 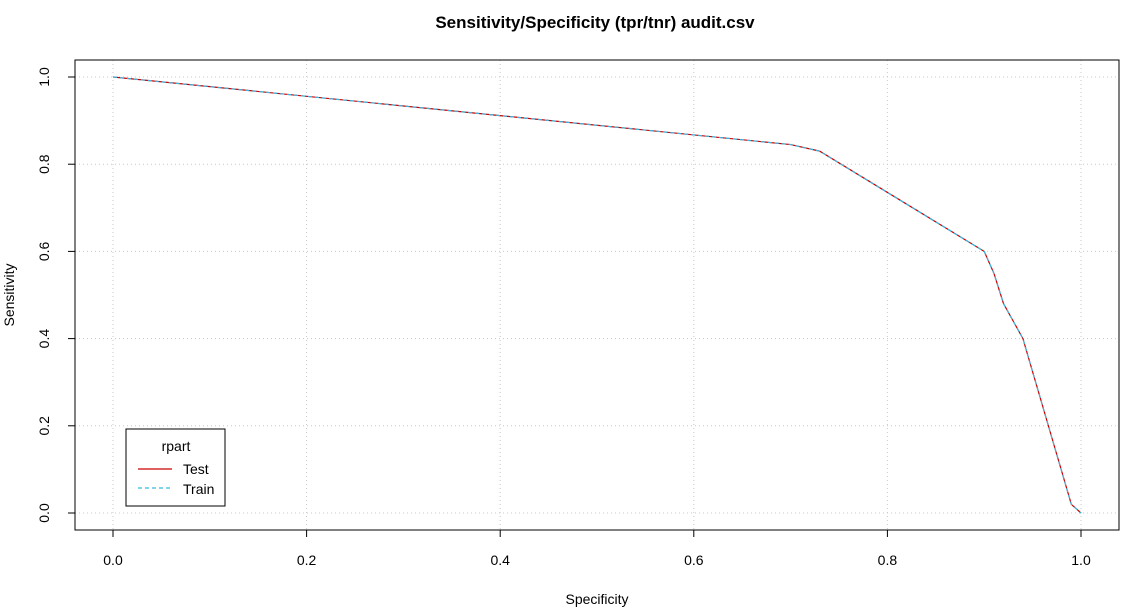 I want to click on legend-title: rpart, so click(x=176, y=446).